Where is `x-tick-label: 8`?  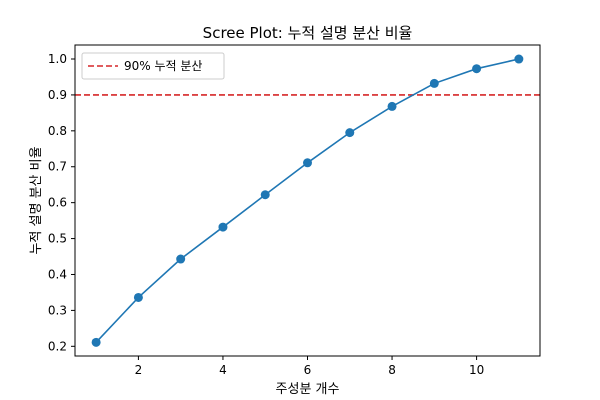
x-tick-label: 8 is located at coordinates (392, 370).